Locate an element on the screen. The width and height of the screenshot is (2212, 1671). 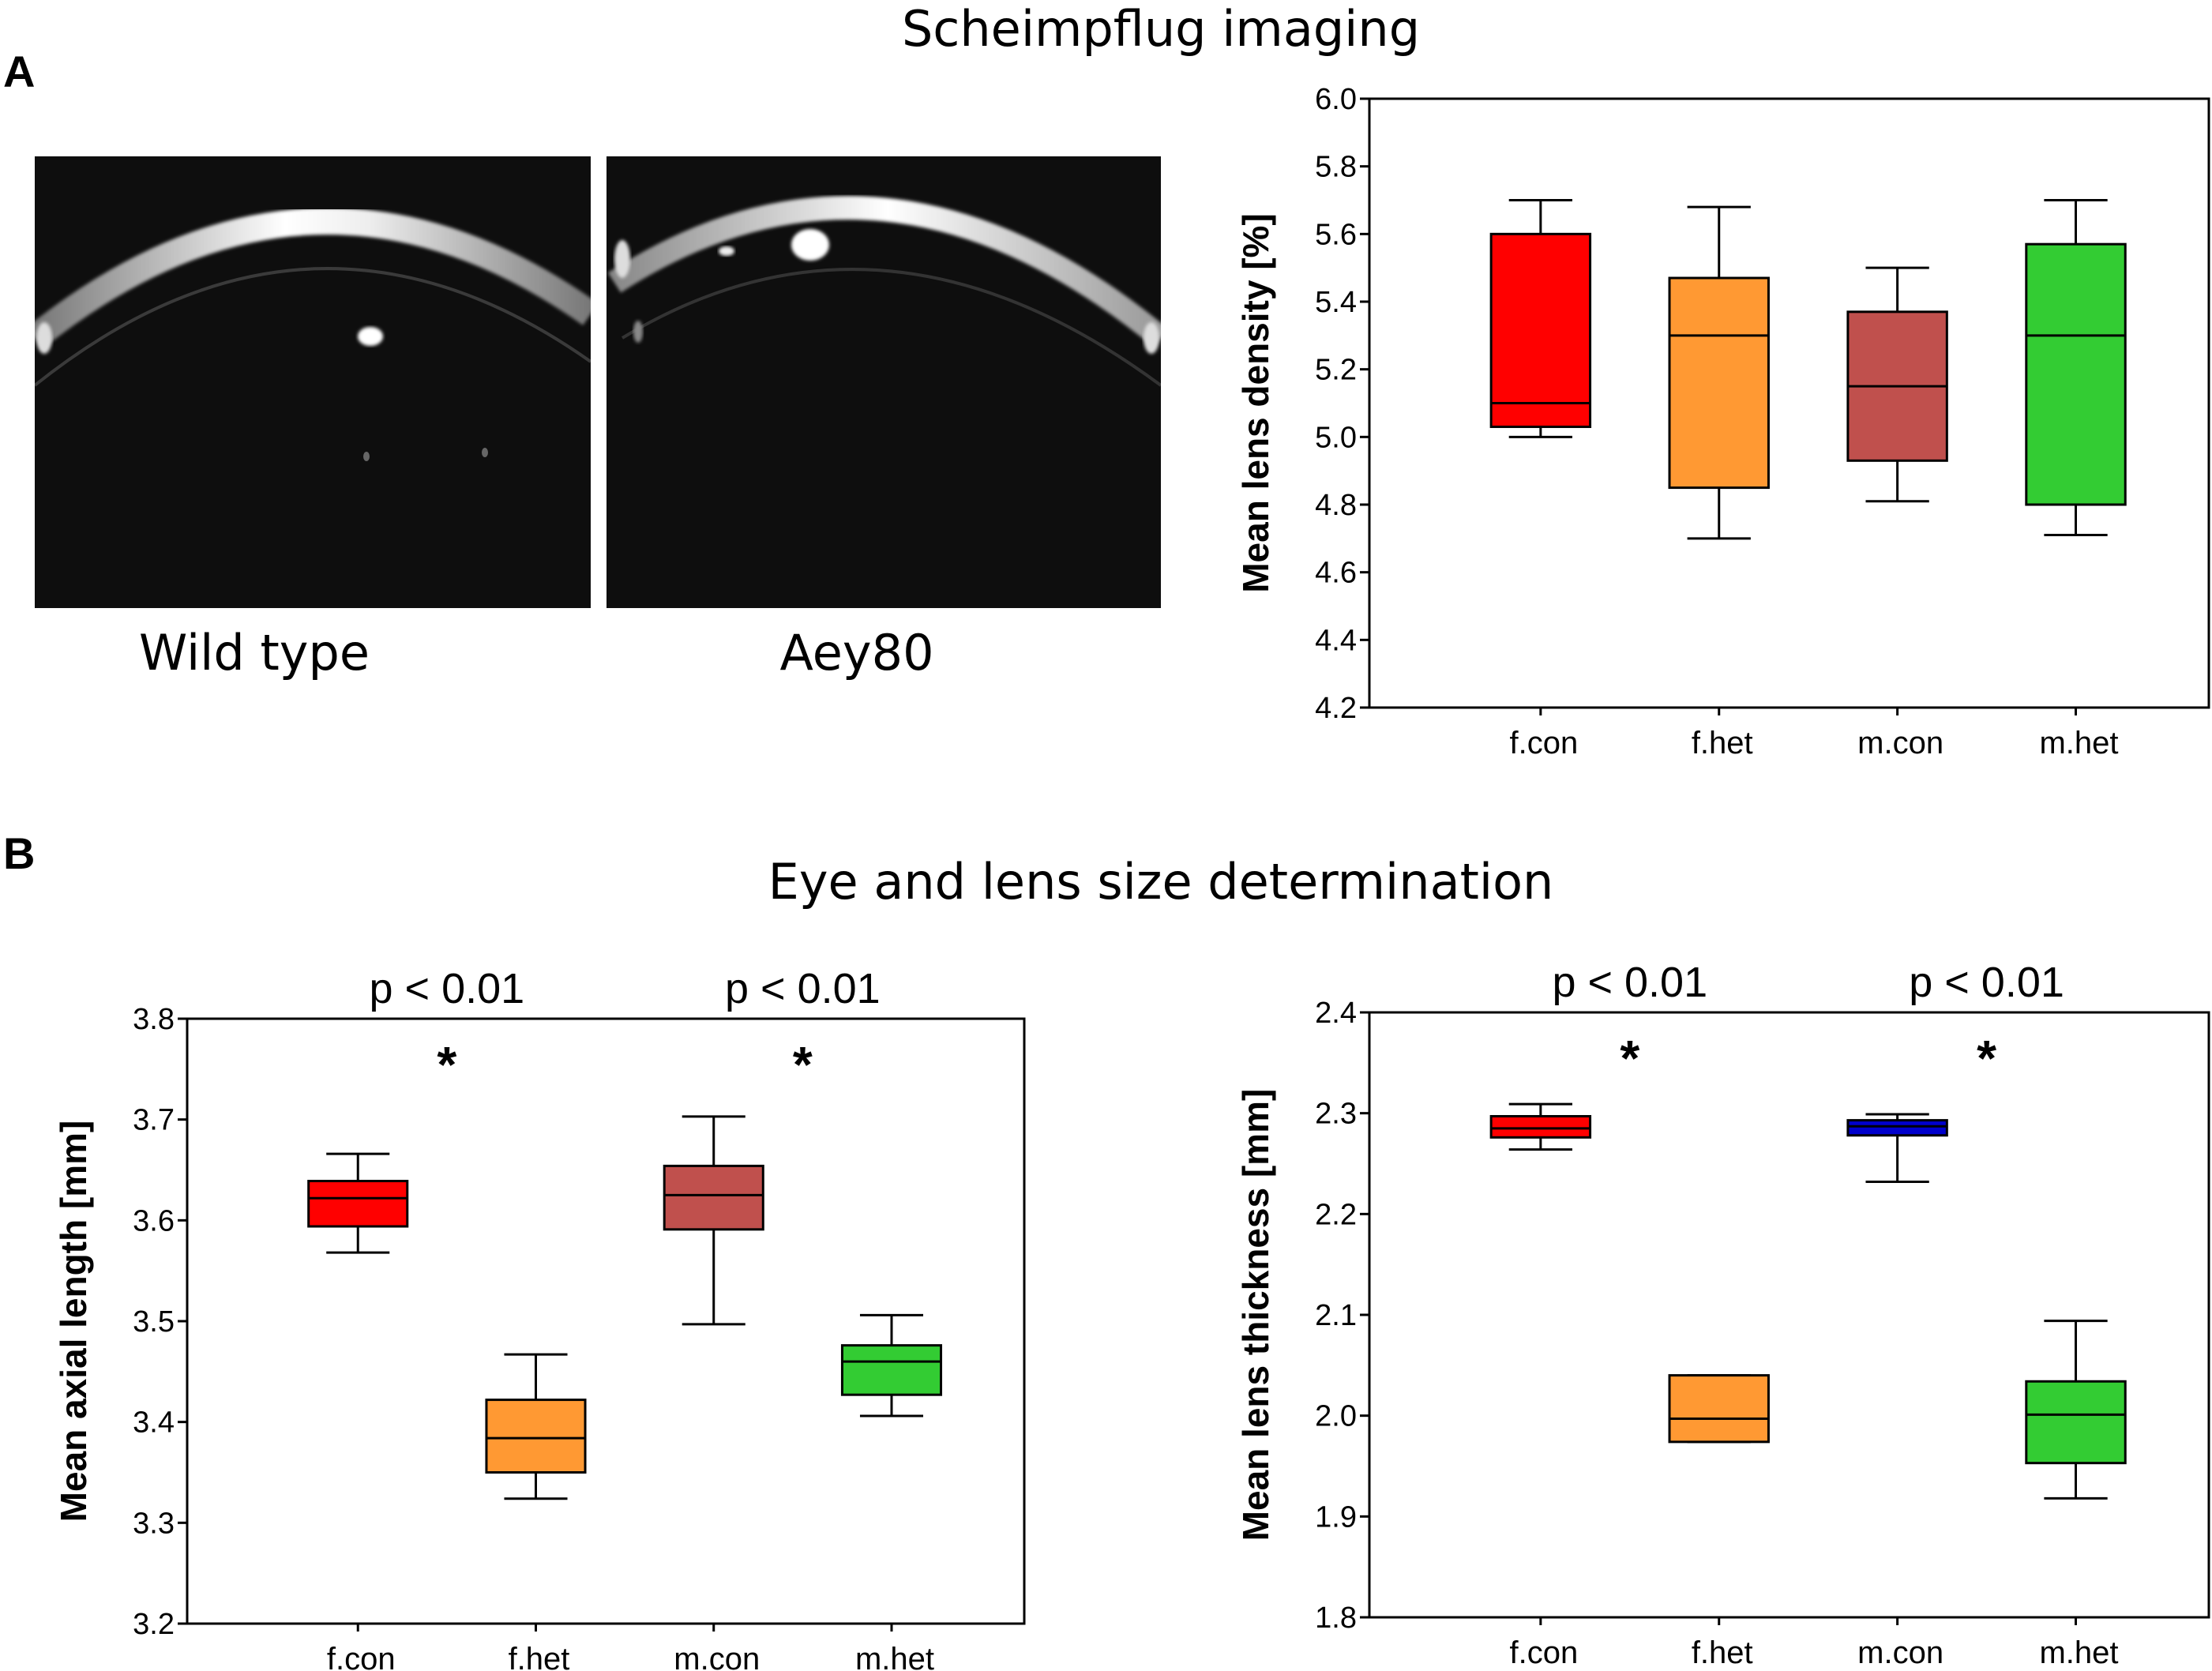
y-tick-label: 3.6 is located at coordinates (154, 1220).